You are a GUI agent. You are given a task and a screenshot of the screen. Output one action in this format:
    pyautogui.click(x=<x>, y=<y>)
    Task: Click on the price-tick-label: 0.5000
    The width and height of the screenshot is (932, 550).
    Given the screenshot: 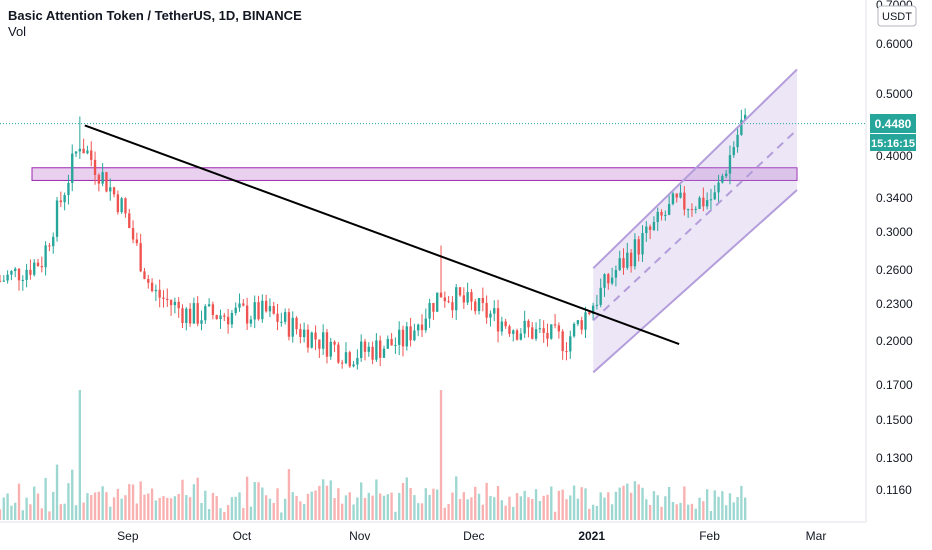 What is the action you would take?
    pyautogui.click(x=894, y=94)
    